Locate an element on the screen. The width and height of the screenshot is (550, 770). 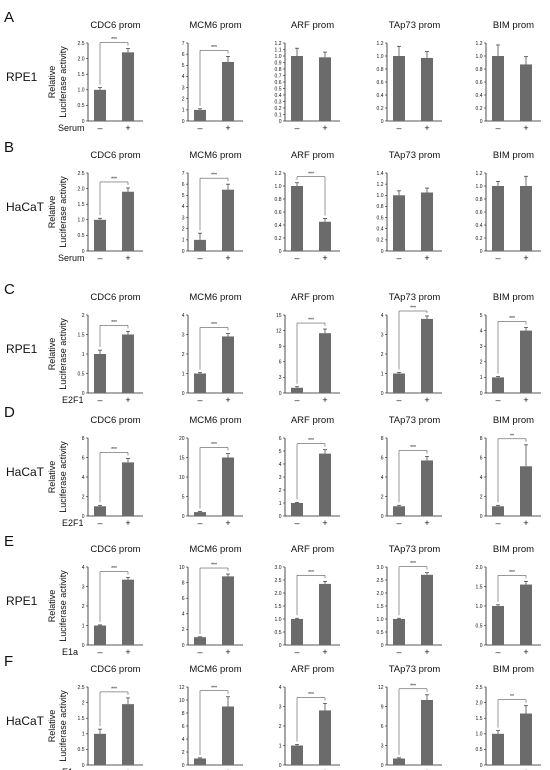
y-tick-label: 7 is located at coordinates (183, 174).